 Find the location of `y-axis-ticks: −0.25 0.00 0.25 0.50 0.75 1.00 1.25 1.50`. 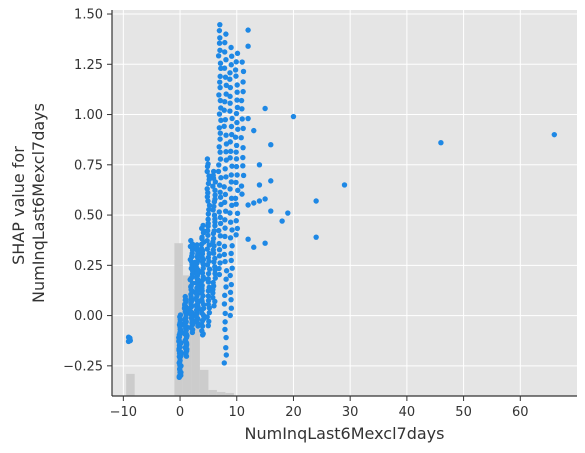

y-axis-ticks: −0.25 0.00 0.25 0.50 0.75 1.00 1.25 1.50 is located at coordinates (87, 191).